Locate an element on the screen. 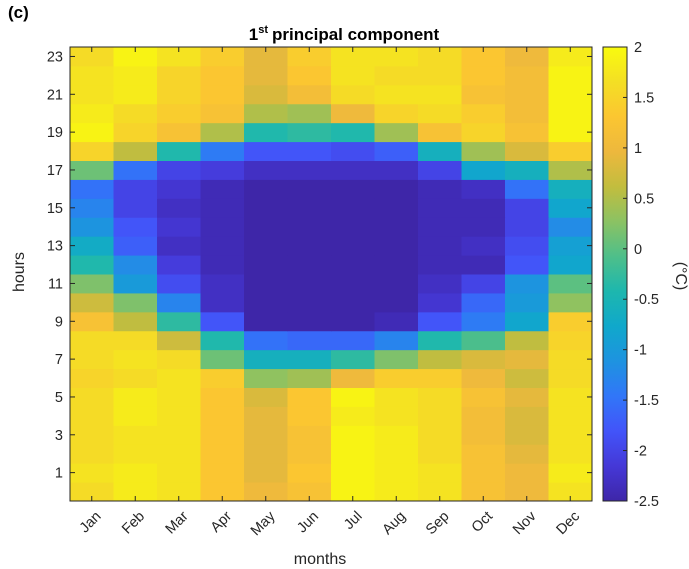  y-tick-label: 1 is located at coordinates (59, 474).